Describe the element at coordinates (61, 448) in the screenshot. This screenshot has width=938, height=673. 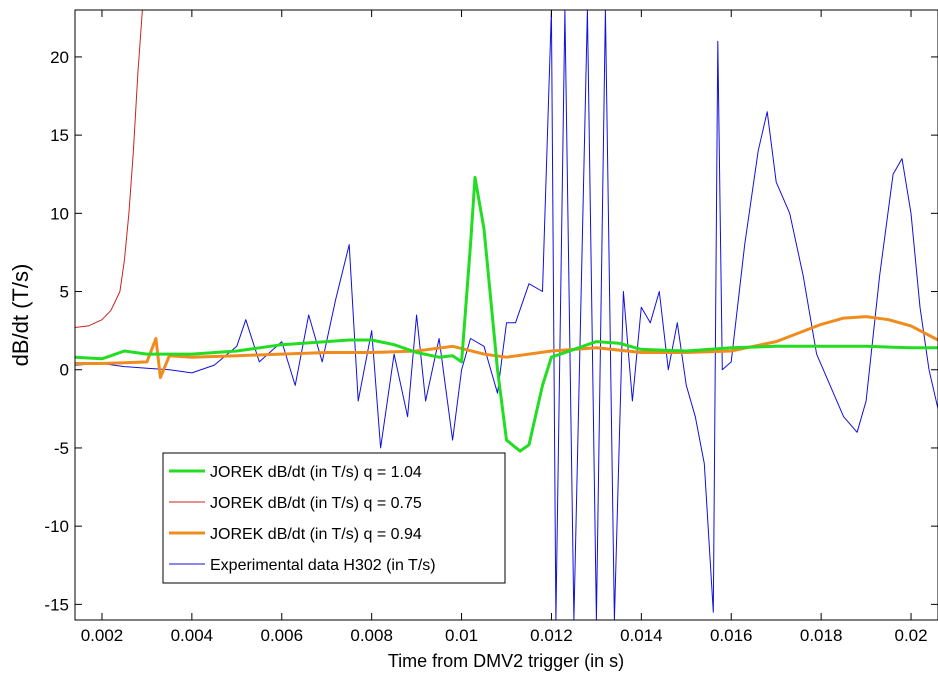
I see `y-tick-label: -5` at that location.